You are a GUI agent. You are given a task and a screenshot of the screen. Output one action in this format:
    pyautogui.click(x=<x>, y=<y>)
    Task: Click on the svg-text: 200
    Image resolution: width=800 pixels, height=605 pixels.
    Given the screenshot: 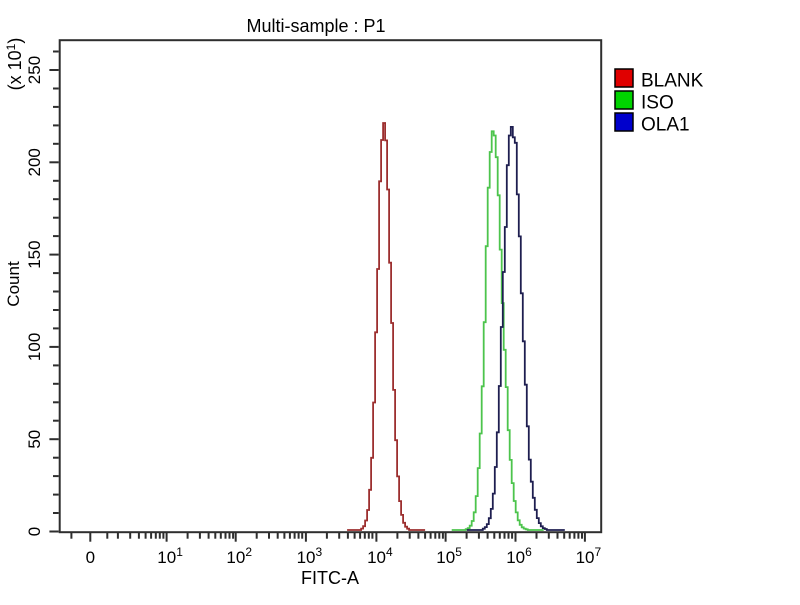 What is the action you would take?
    pyautogui.click(x=34, y=162)
    